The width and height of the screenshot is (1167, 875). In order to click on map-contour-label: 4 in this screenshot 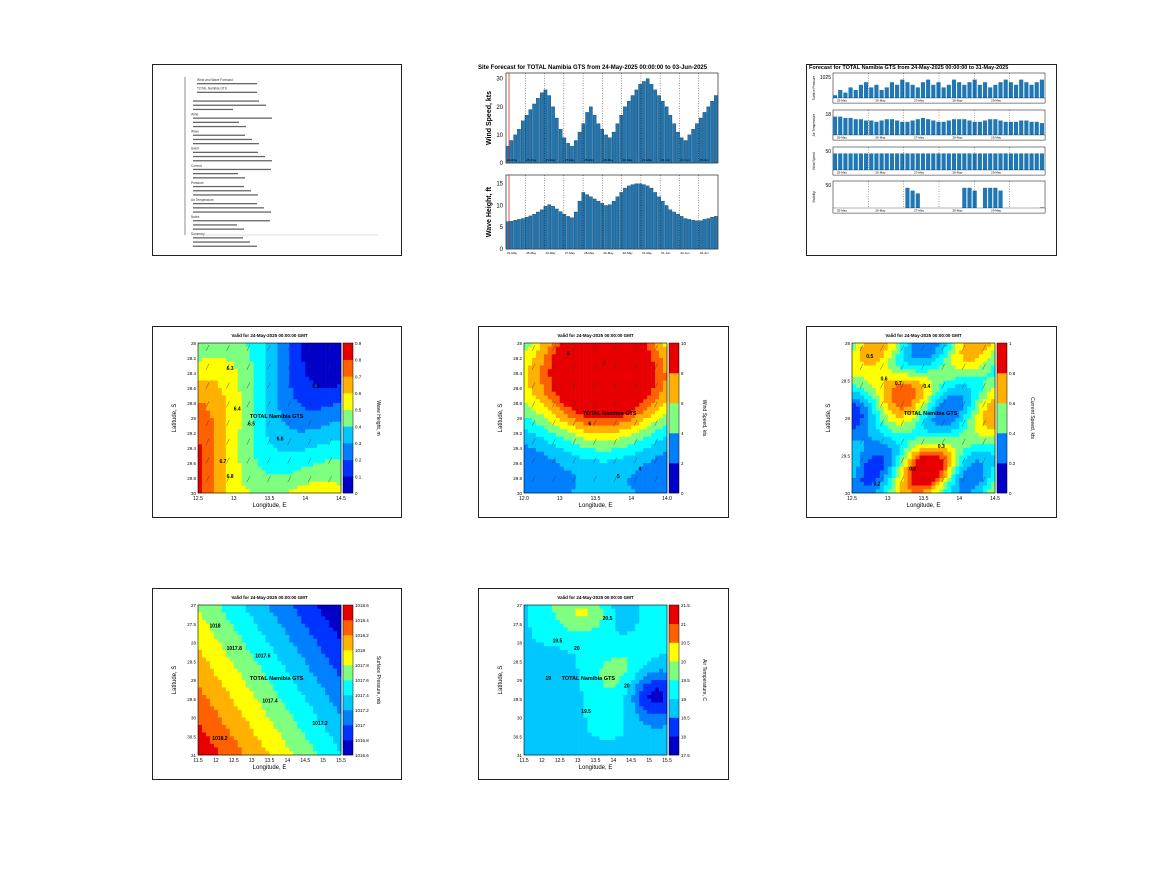, I will do `click(639, 470)`.